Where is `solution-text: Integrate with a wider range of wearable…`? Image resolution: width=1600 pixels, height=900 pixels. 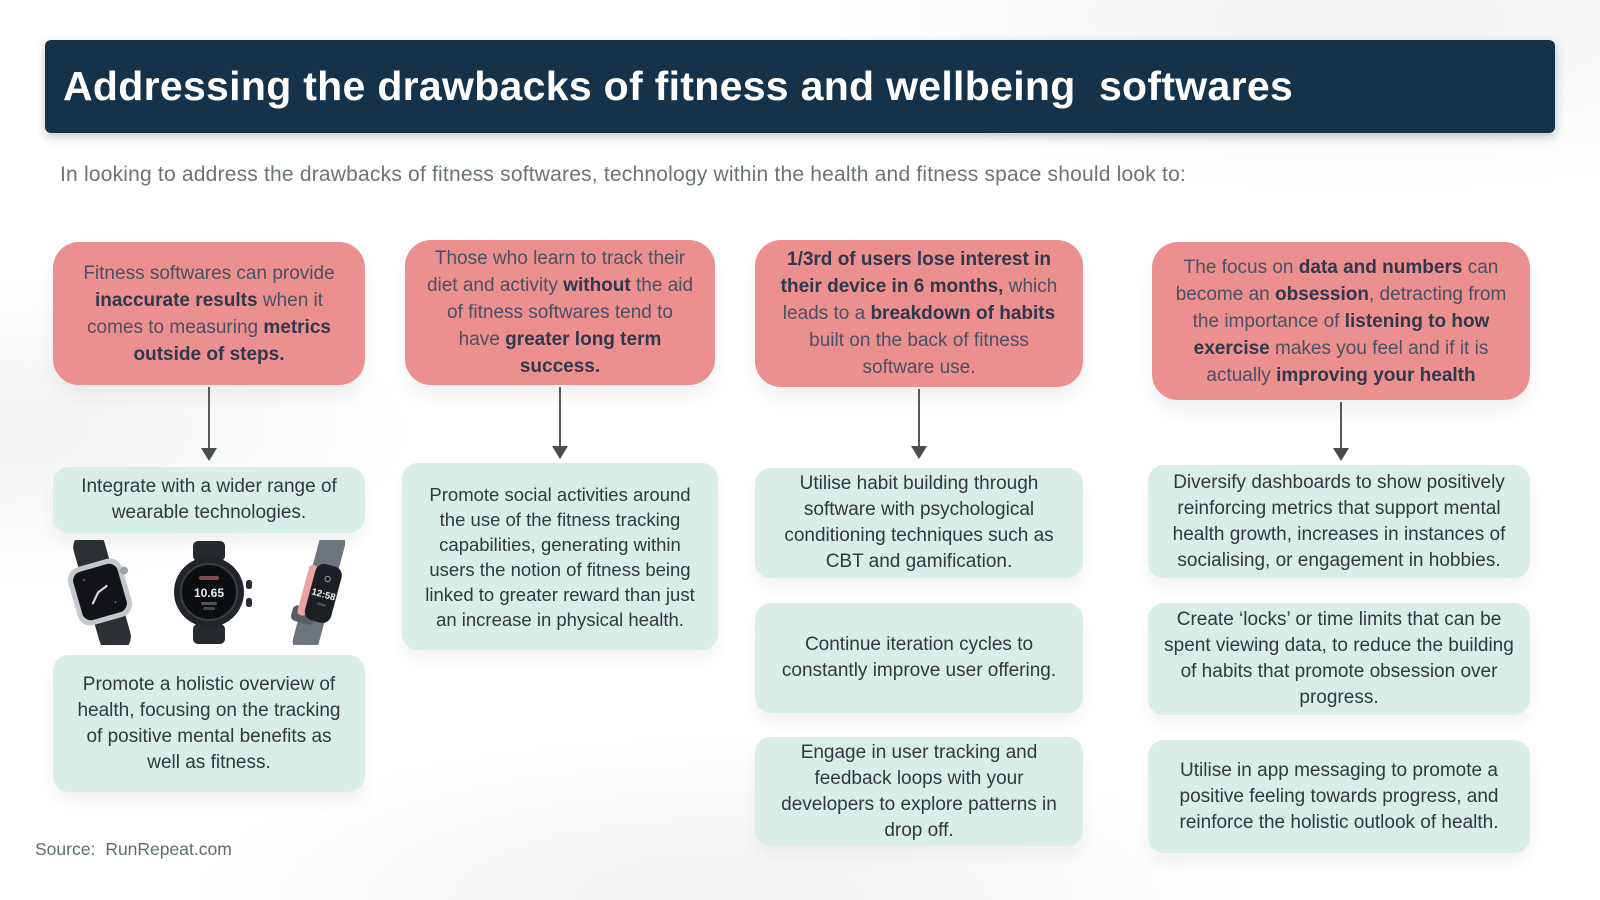 solution-text: Integrate with a wider range of wearable… is located at coordinates (209, 499).